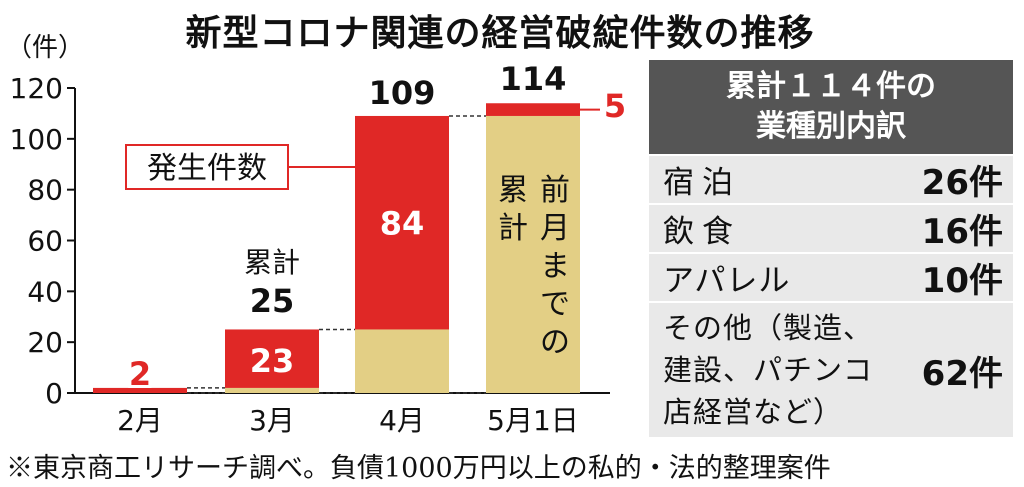 This screenshot has height=487, width=1024. Describe the element at coordinates (962, 373) in the screenshot. I see `breakdown-row-value: 62件` at that location.